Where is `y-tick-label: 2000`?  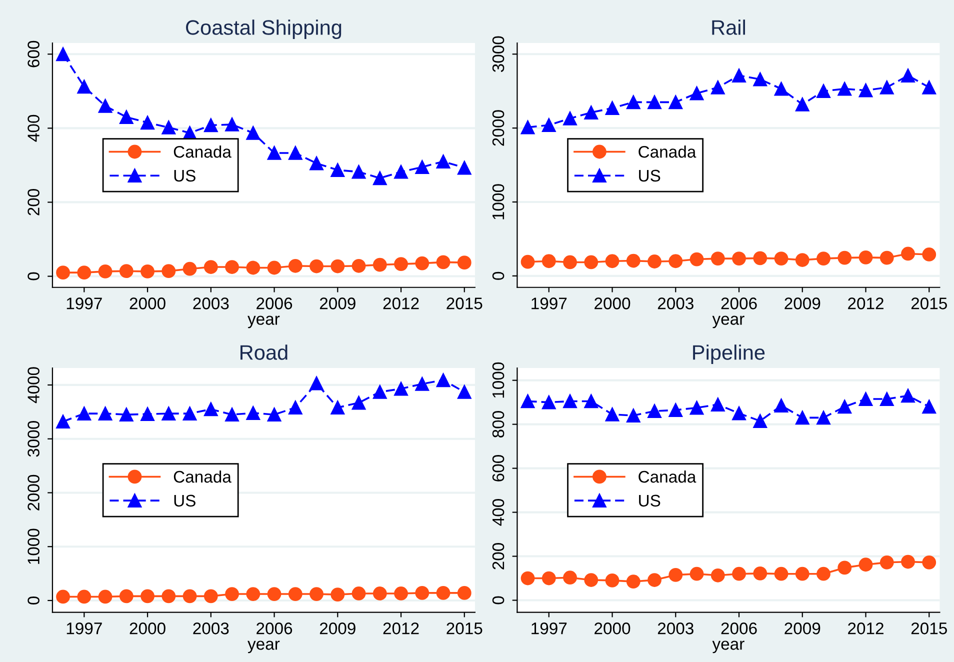
y-tick-label: 2000 is located at coordinates (498, 128).